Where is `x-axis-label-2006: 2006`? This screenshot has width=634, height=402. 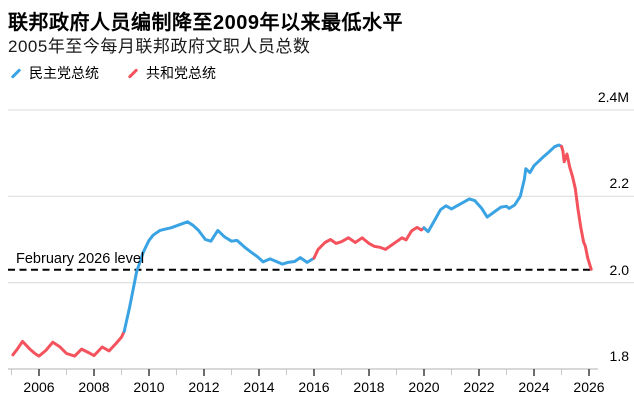
x-axis-label-2006: 2006 is located at coordinates (39, 387).